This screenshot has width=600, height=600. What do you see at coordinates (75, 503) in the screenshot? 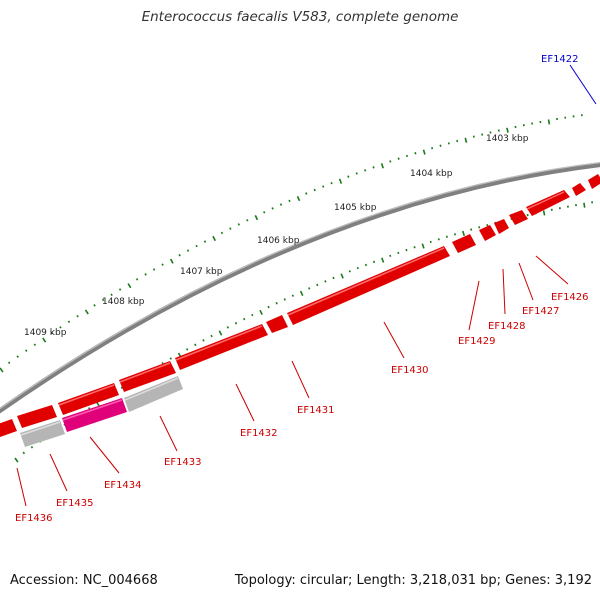
I see `gene-label-ef1435: EF1435` at bounding box center [75, 503].